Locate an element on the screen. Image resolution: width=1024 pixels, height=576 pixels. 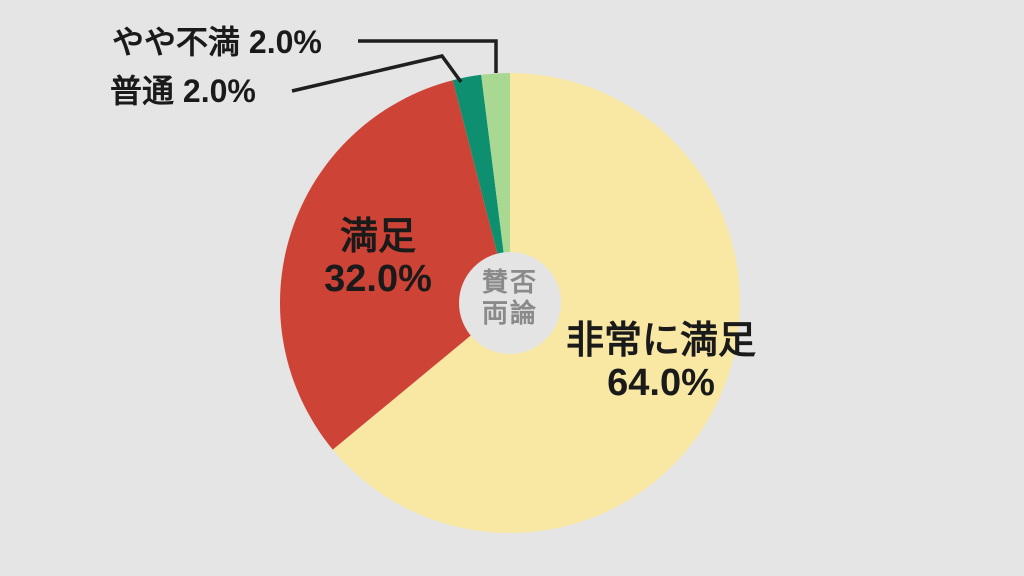
pie-slice-slightly-dissatisfied is located at coordinates (495, 188).